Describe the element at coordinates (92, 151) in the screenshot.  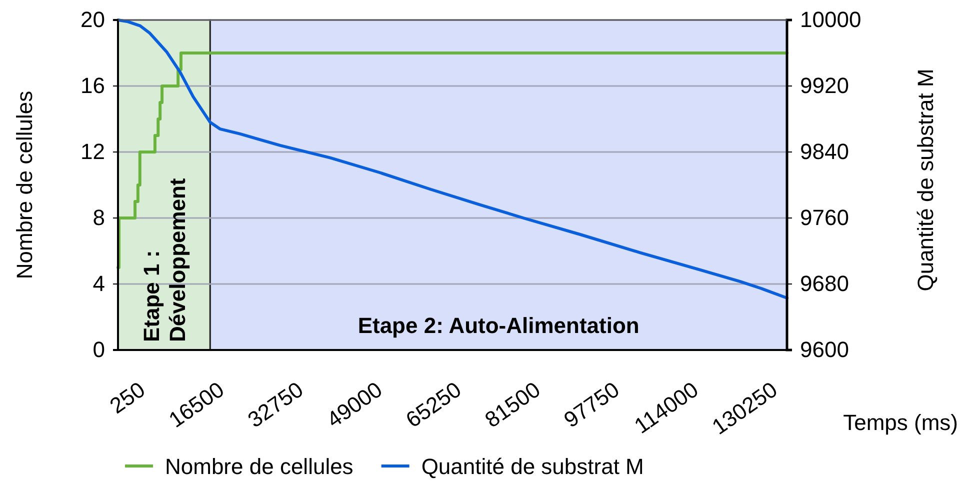
I see `y-tick-label: 12` at that location.